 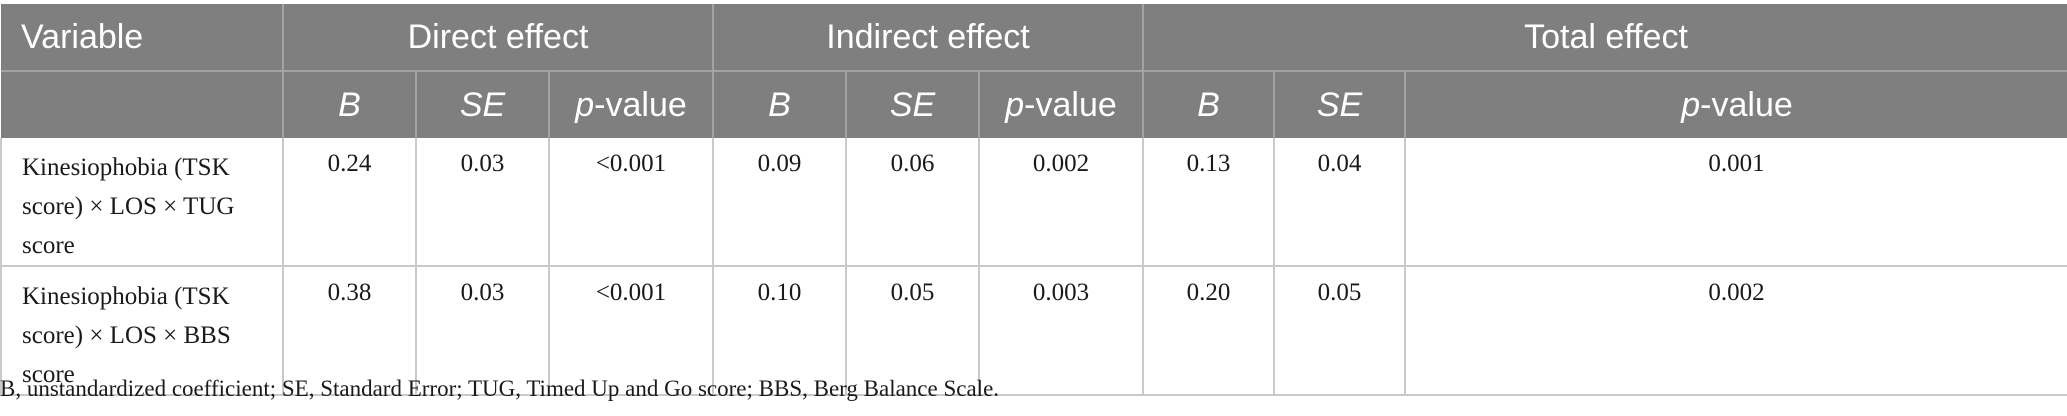 I want to click on total-p-cell: 0.001, so click(x=1735, y=202).